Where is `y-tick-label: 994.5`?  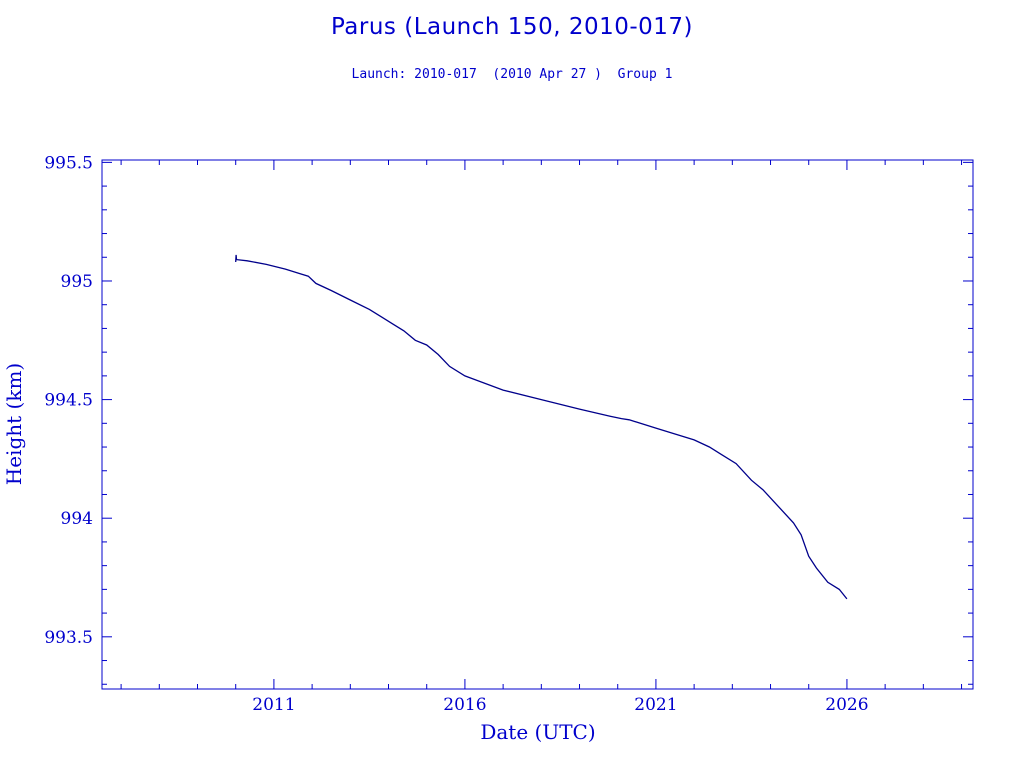
y-tick-label: 994.5 is located at coordinates (68, 401).